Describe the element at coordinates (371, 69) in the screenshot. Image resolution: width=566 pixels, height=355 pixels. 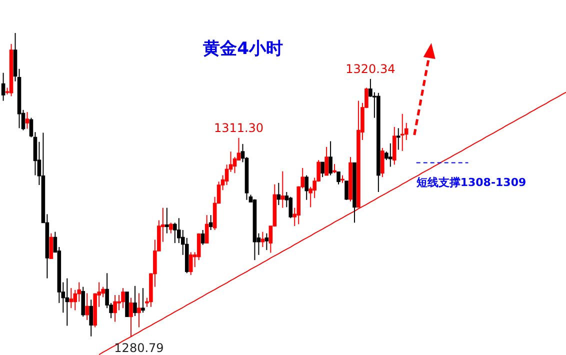
I see `annotation: 1320.34` at that location.